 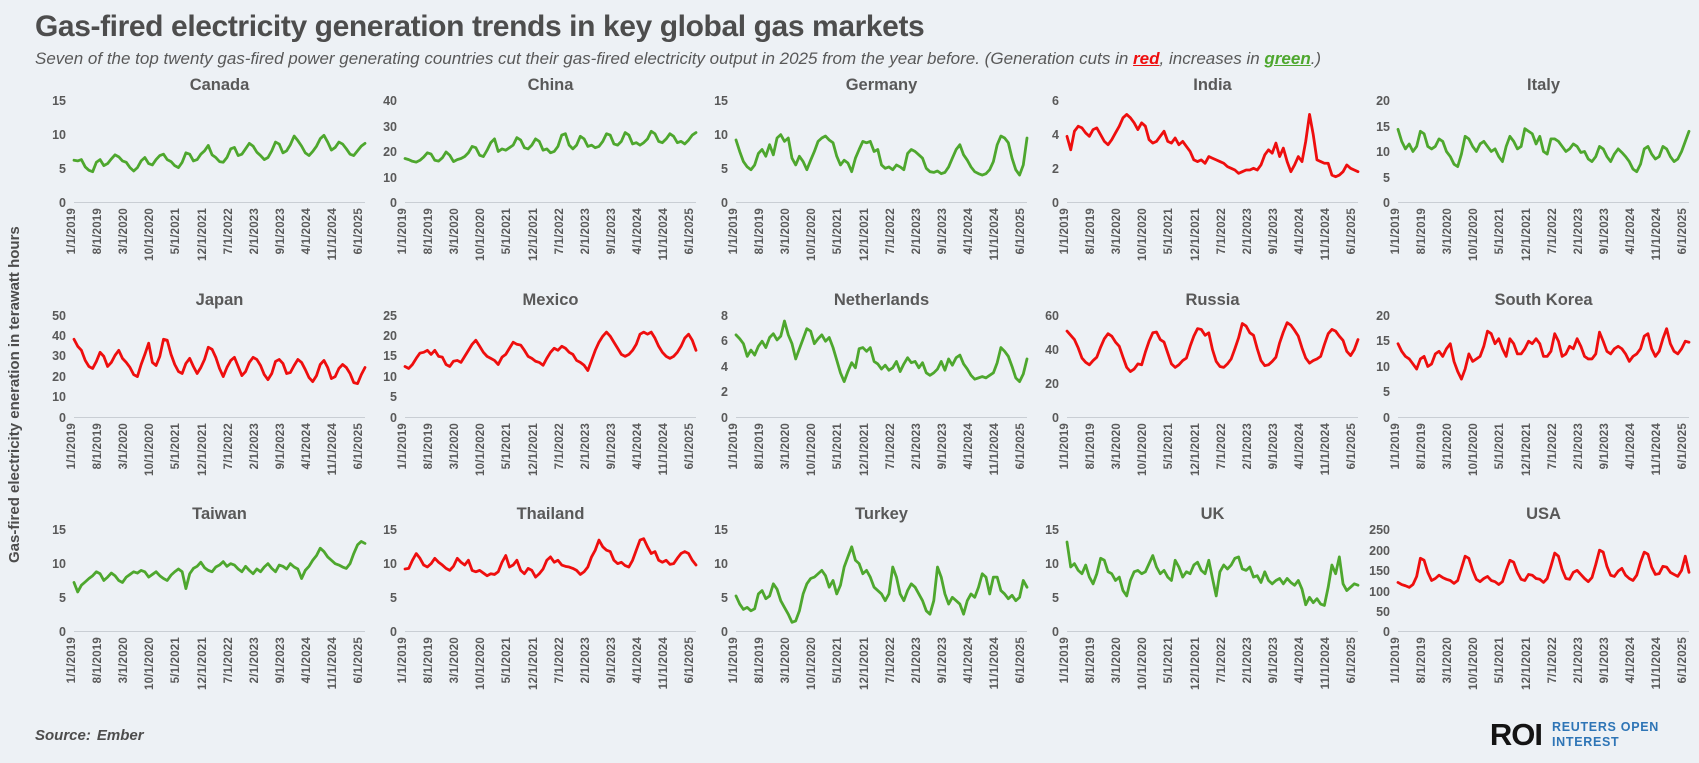 I want to click on y-tick-label: 100, so click(x=1379, y=591).